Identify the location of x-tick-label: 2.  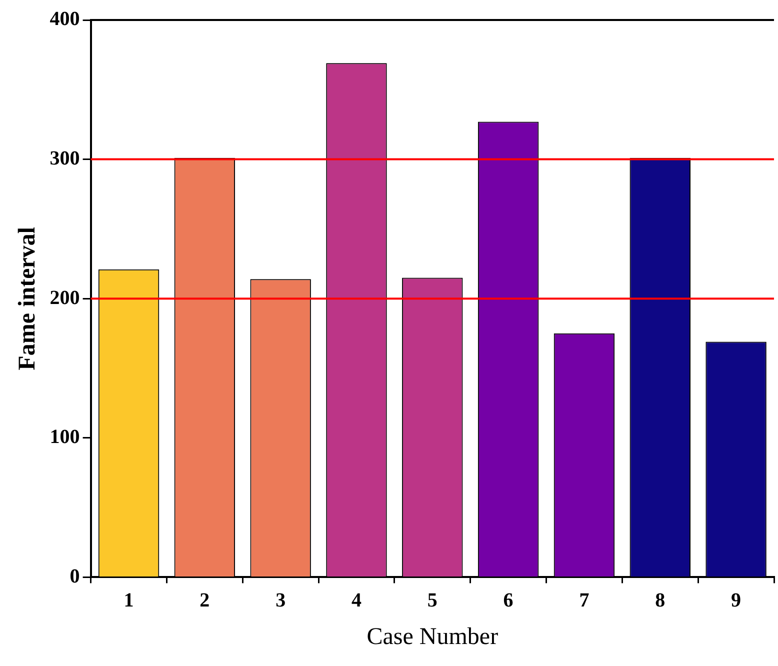
(205, 600).